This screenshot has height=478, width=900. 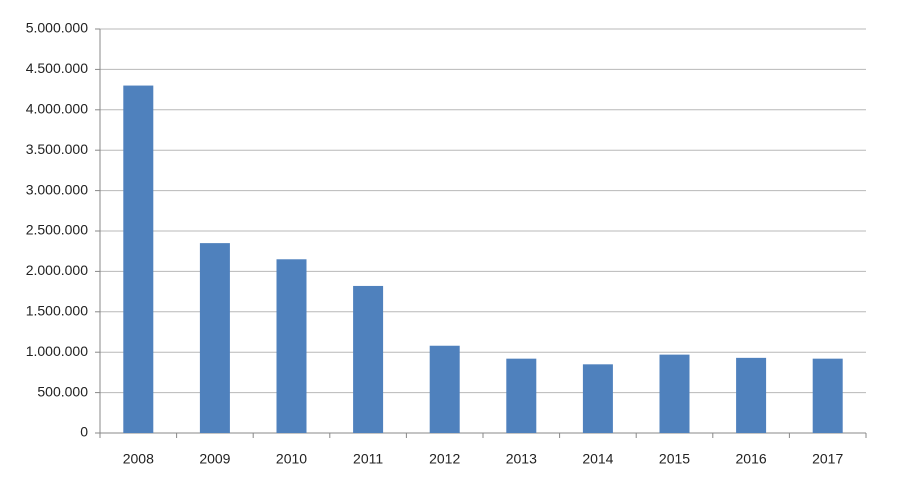 I want to click on x-tick-label: 2016, so click(x=751, y=459).